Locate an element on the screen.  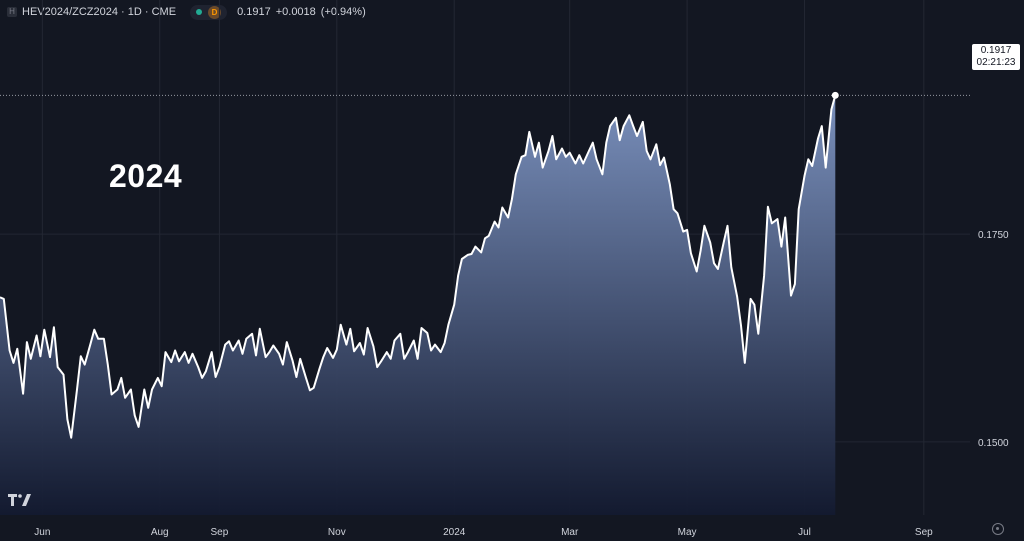
last-price: 0.1917 is located at coordinates (254, 12).